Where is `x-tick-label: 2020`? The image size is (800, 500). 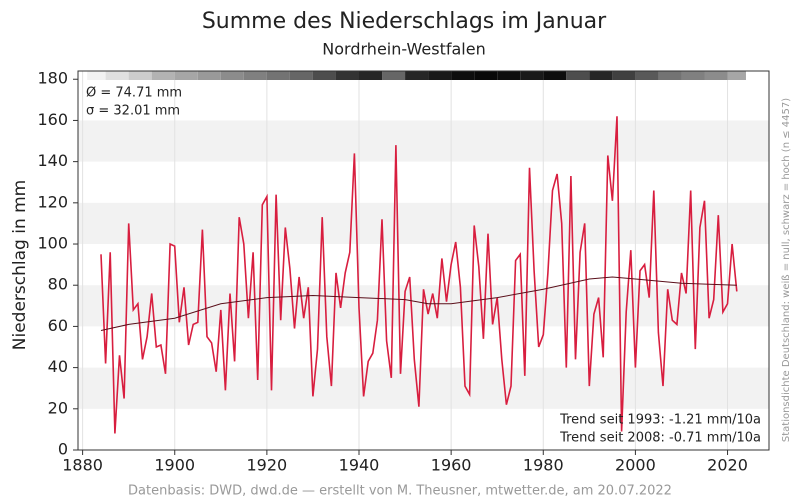
x-tick-label: 2020 is located at coordinates (727, 465).